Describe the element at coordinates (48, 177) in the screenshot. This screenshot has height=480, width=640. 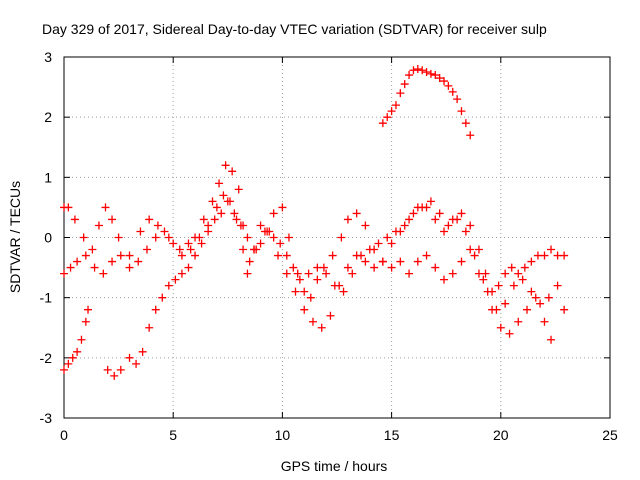
I see `y-tick-label: 1` at that location.